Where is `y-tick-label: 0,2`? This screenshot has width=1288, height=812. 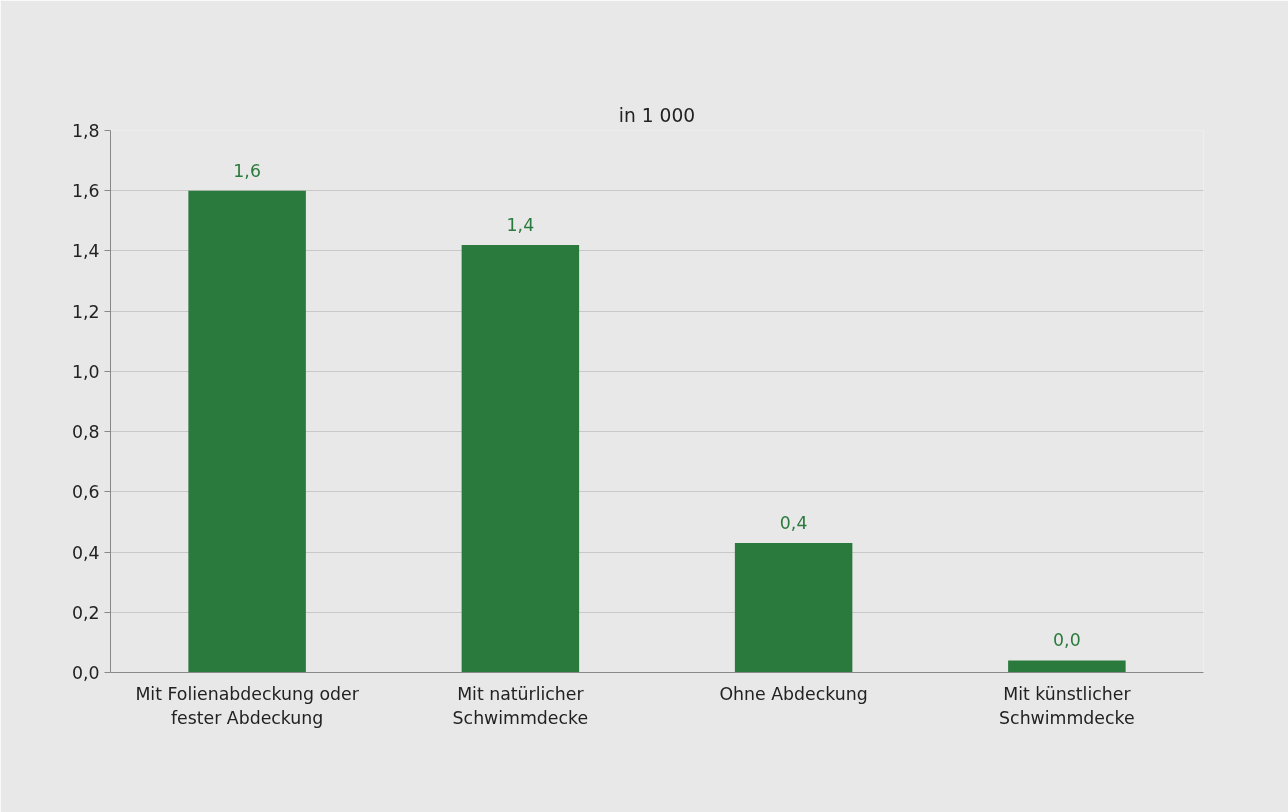
y-tick-label: 0,2 is located at coordinates (85, 612).